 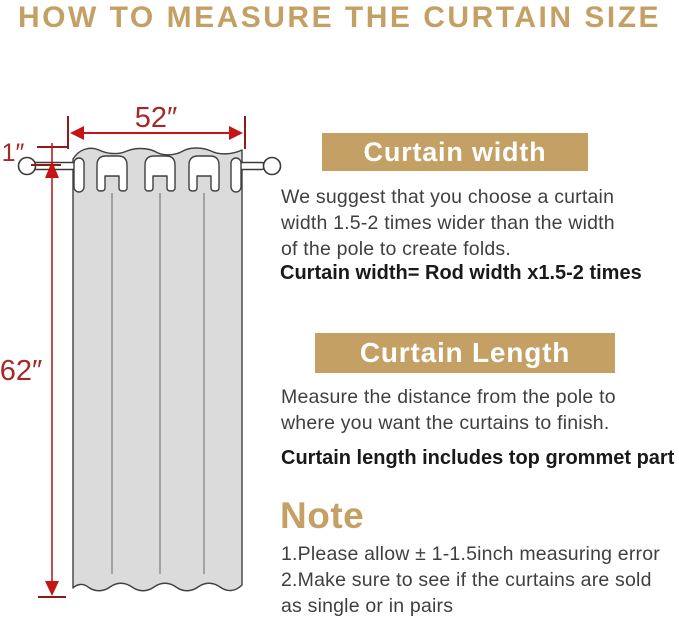 I want to click on arrow-down-icon, so click(x=52, y=588).